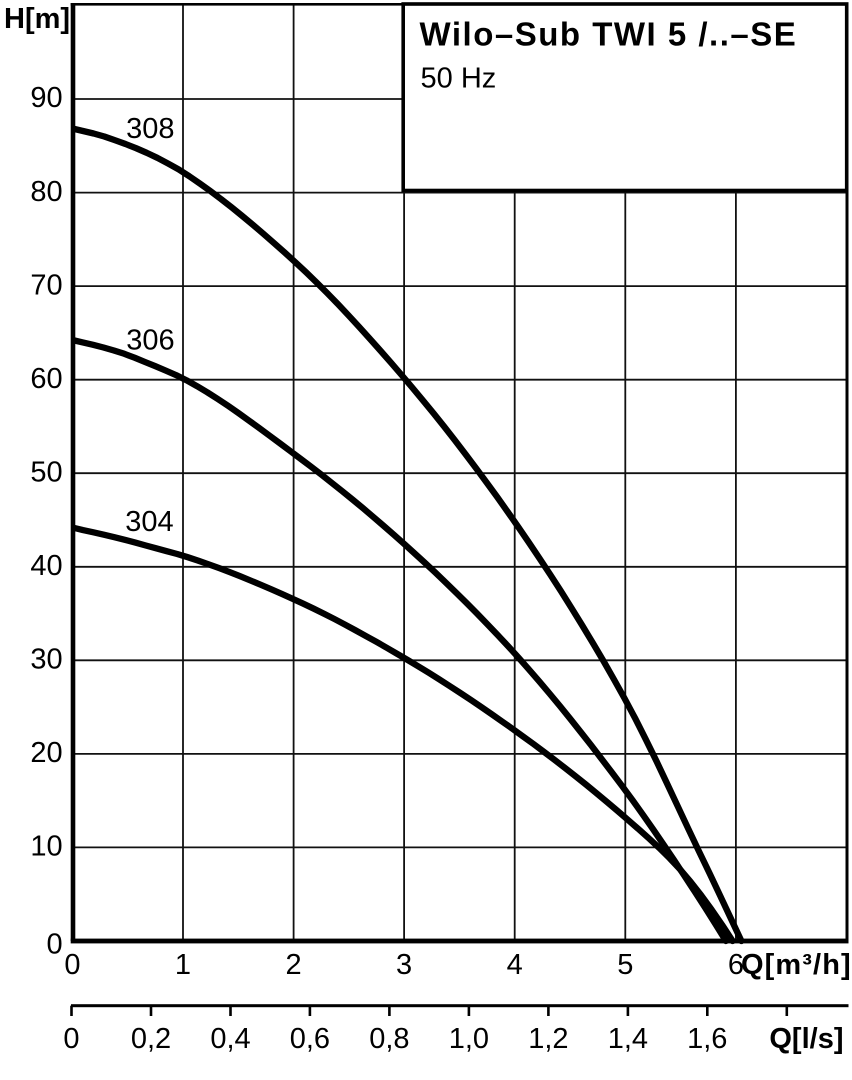  Describe the element at coordinates (46, 98) in the screenshot. I see `svg-text: 90` at that location.